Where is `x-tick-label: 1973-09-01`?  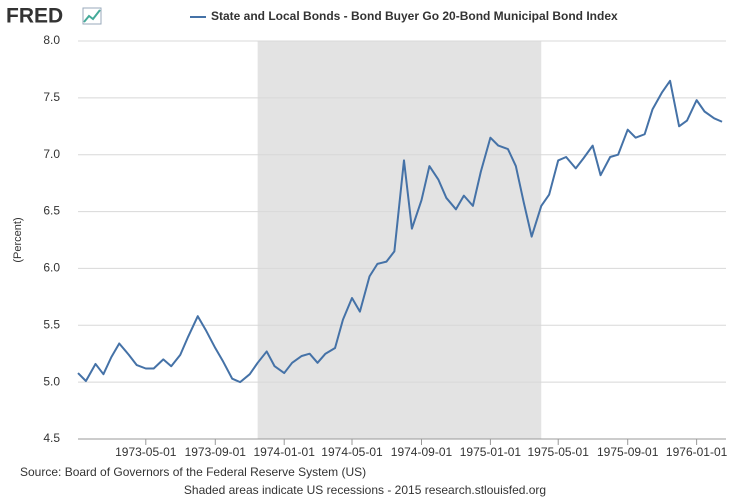 x-tick-label: 1973-09-01 is located at coordinates (216, 452).